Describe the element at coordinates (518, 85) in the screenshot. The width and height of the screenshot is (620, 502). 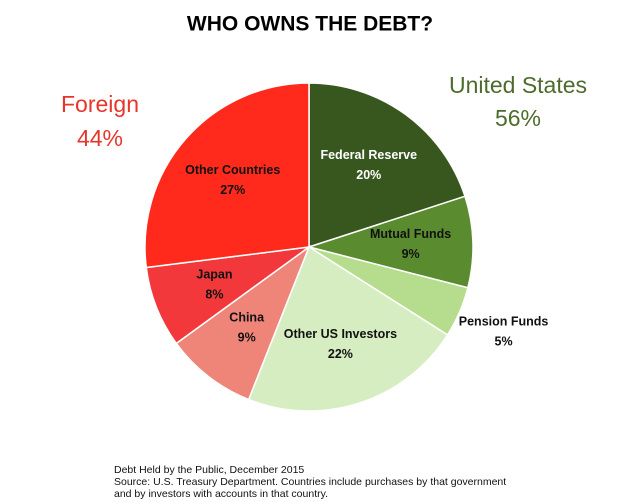
I see `group-label: United States` at that location.